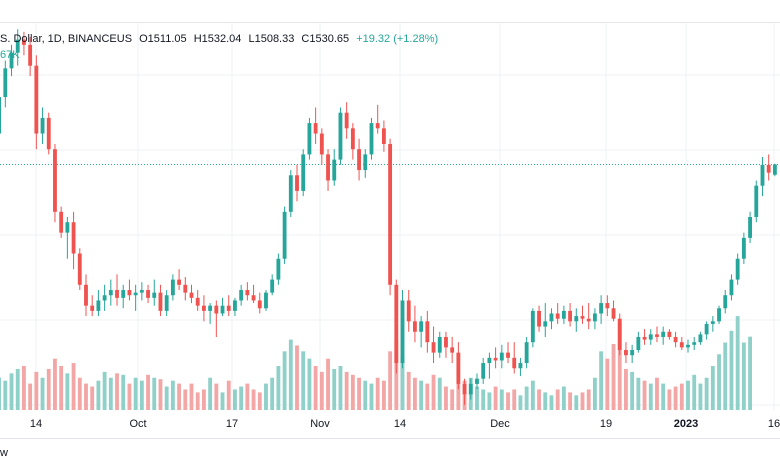 The width and height of the screenshot is (780, 471). What do you see at coordinates (66, 39) in the screenshot?
I see `symbol-description: S. Dollar, 1D, BINANCEUS` at bounding box center [66, 39].